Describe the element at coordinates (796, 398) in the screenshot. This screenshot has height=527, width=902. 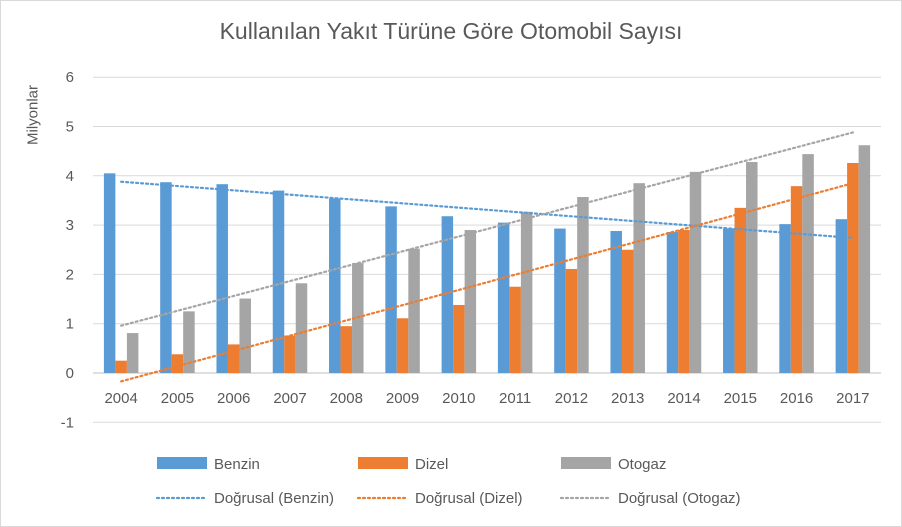
I see `x-tick-label: 2016` at that location.